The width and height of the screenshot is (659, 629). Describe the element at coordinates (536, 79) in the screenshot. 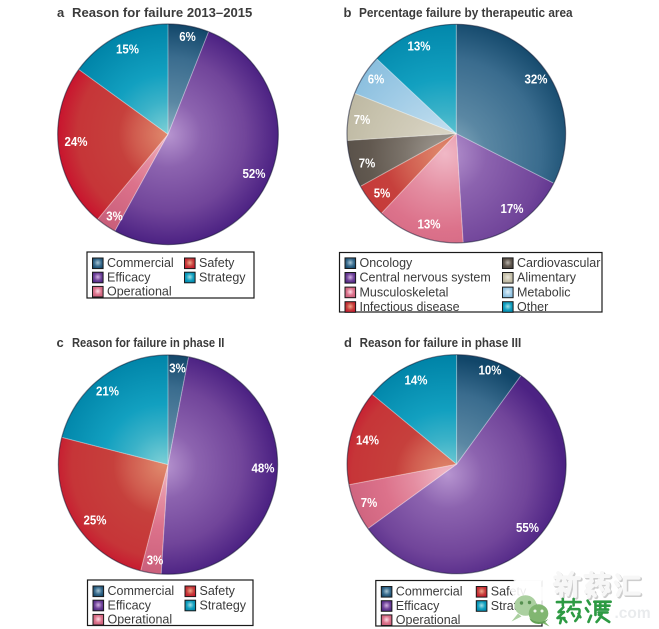

I see `svg-text: 32%` at that location.